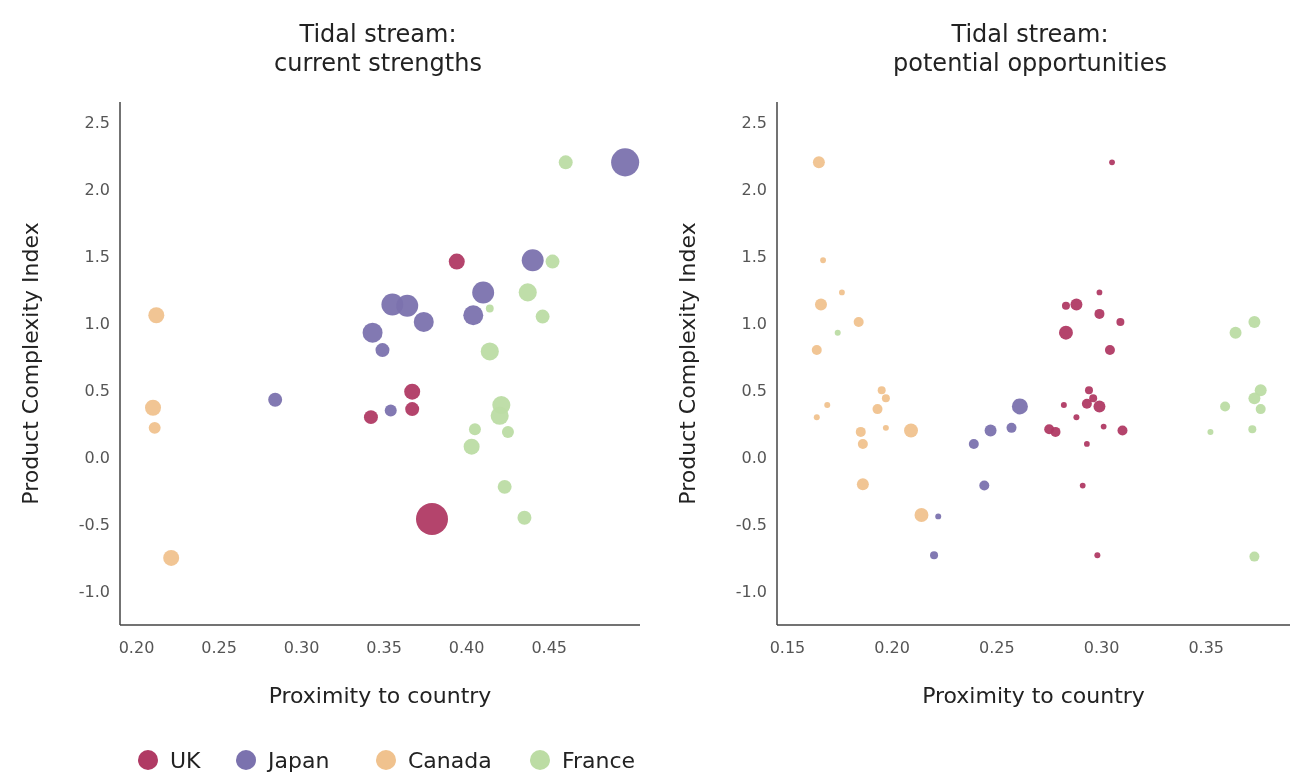 The width and height of the screenshot is (1293, 774). What do you see at coordinates (450, 760) in the screenshot?
I see `legend-label: Canada` at bounding box center [450, 760].